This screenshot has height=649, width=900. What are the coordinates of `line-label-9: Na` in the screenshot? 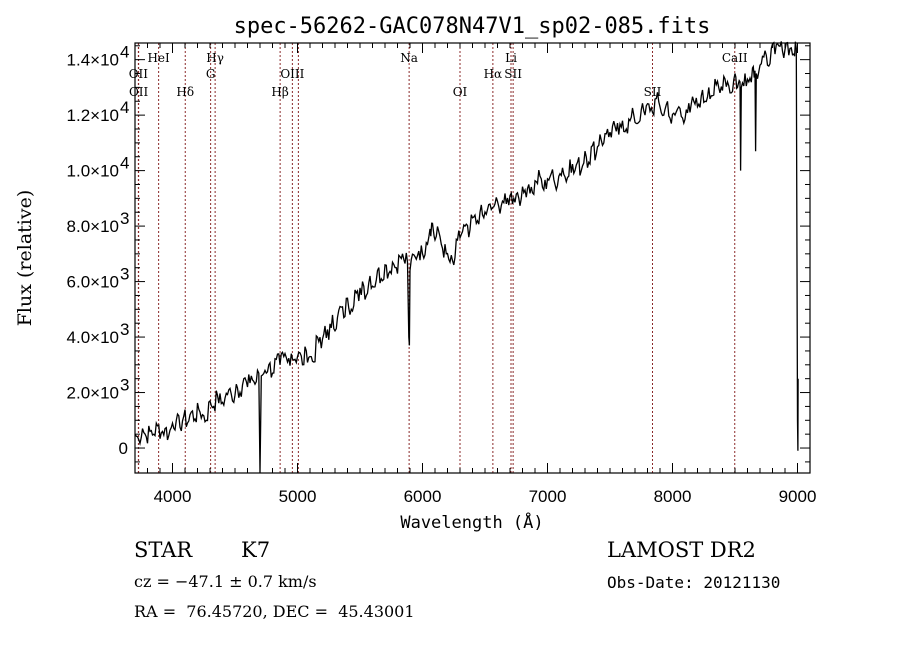 It's located at (409, 58).